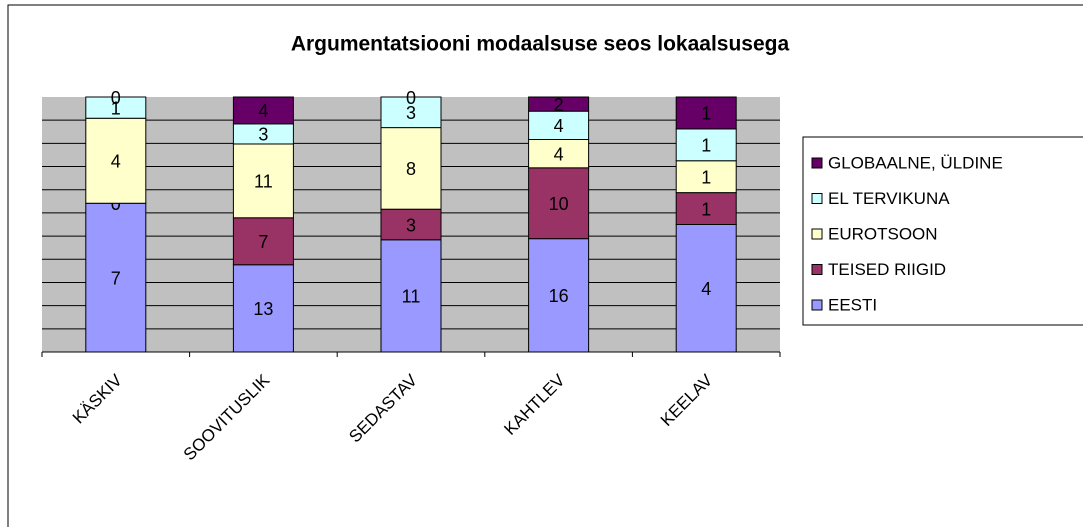 This screenshot has height=527, width=1083. What do you see at coordinates (263, 309) in the screenshot?
I see `data-label: 13` at bounding box center [263, 309].